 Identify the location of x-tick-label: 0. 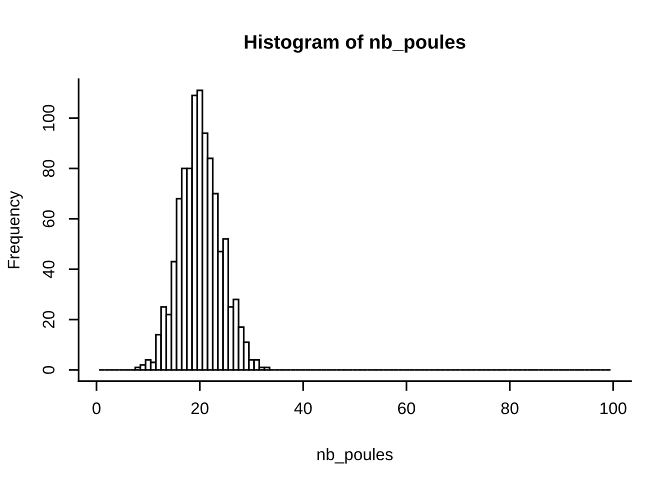
(96, 408).